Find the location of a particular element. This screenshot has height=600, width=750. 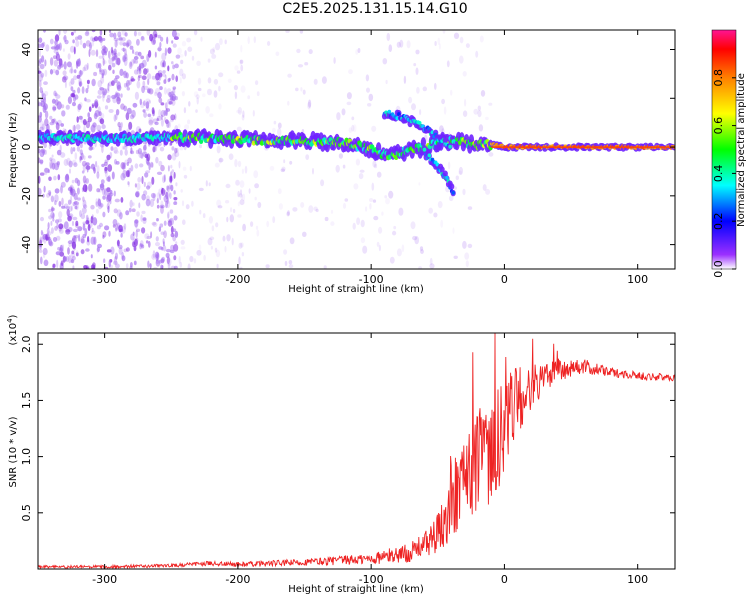

x-tick-label: 0 is located at coordinates (504, 579).